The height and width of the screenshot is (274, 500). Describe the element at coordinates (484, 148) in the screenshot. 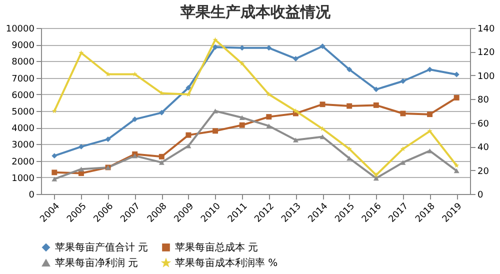

I see `y2-tick-label: 40` at that location.